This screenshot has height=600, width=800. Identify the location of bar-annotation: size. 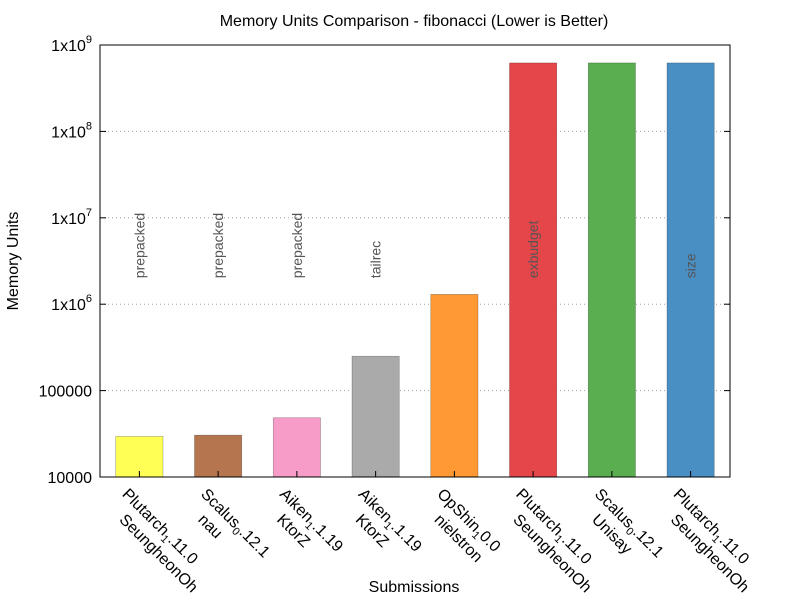
(691, 265).